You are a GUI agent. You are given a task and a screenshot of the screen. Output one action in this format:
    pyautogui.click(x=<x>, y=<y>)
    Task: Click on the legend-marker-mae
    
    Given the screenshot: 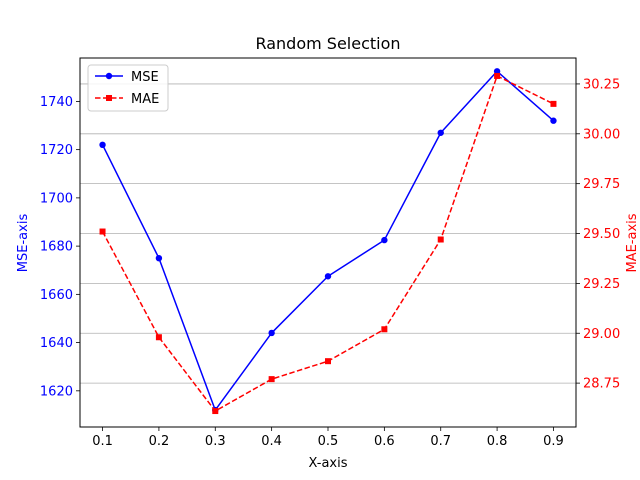 What is the action you would take?
    pyautogui.click(x=109, y=98)
    